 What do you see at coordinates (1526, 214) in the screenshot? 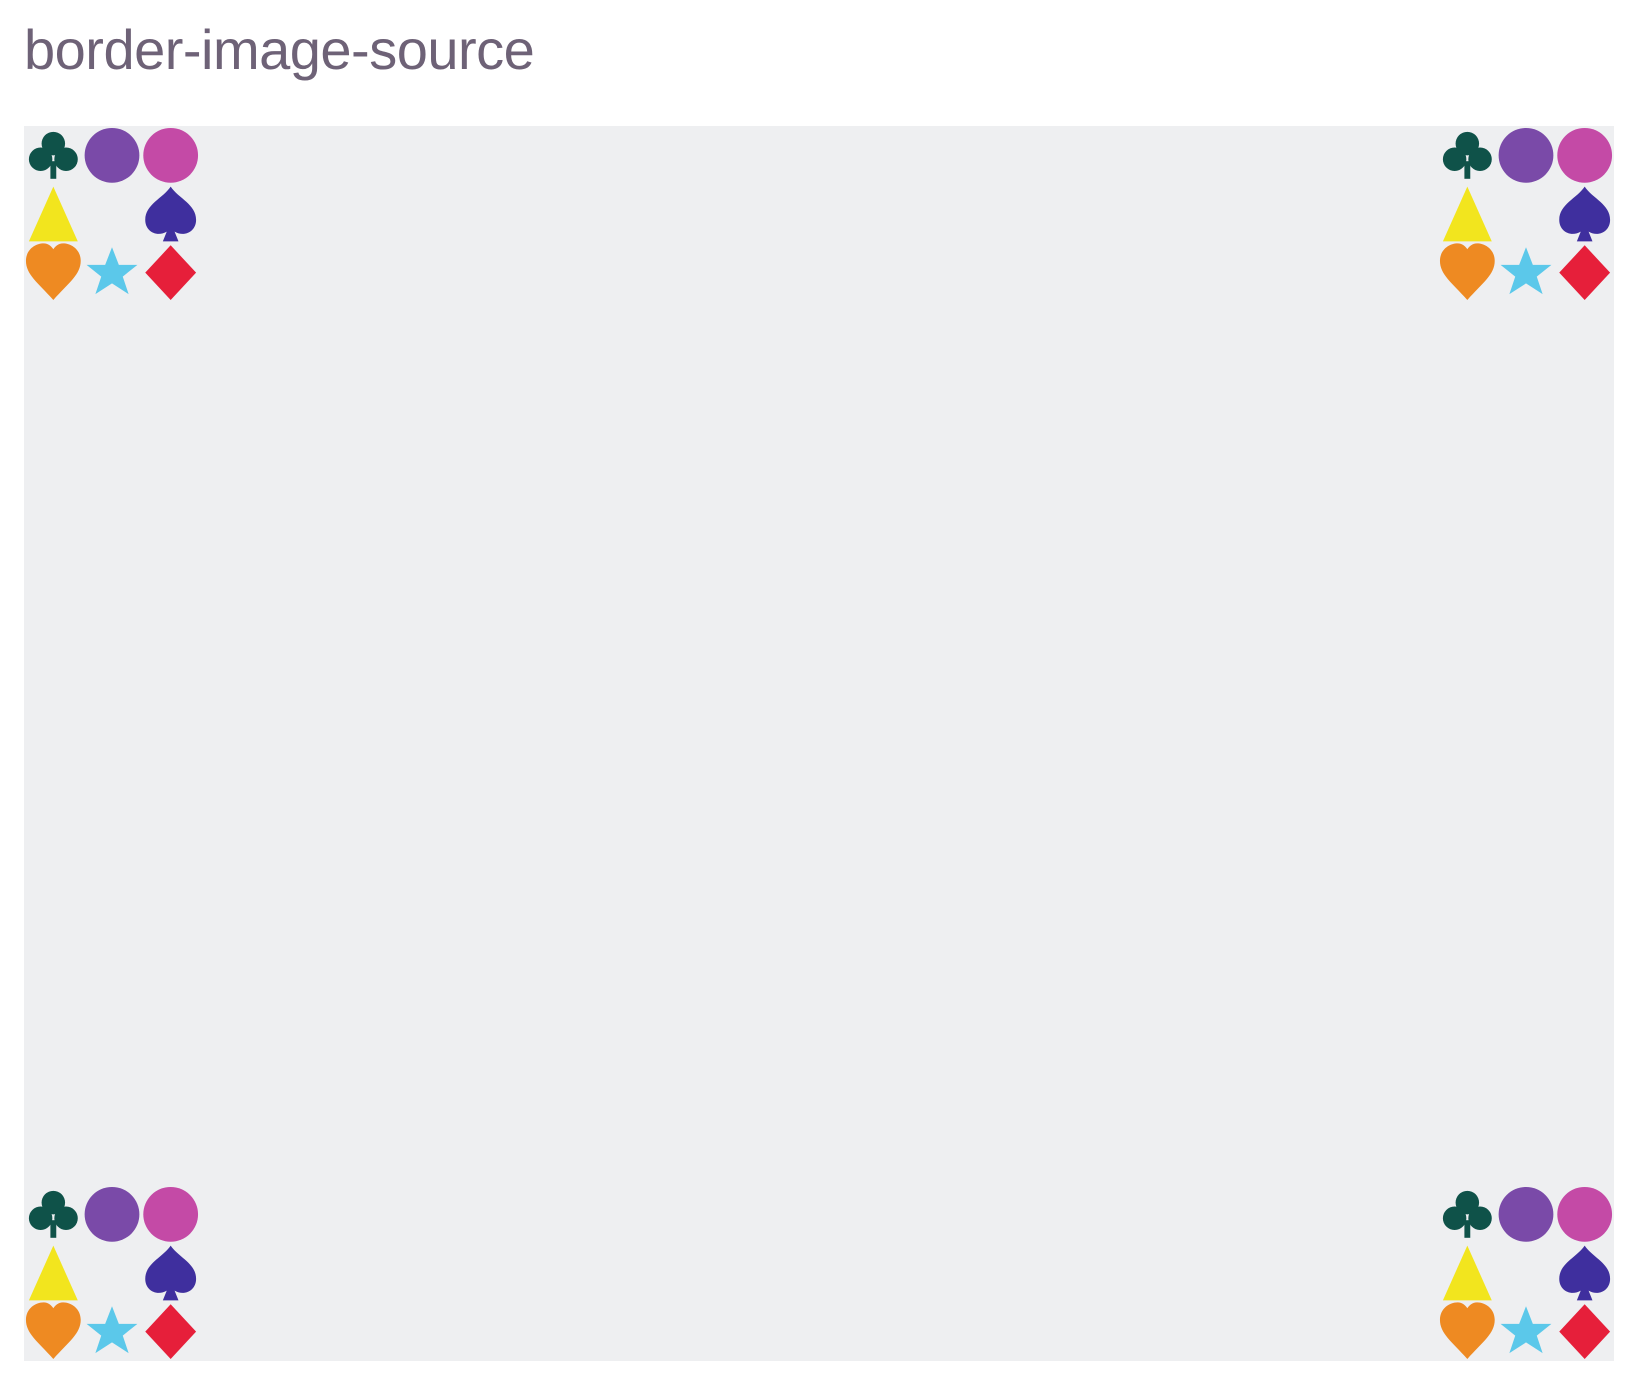
I see `corner-ornament-top-right` at bounding box center [1526, 214].